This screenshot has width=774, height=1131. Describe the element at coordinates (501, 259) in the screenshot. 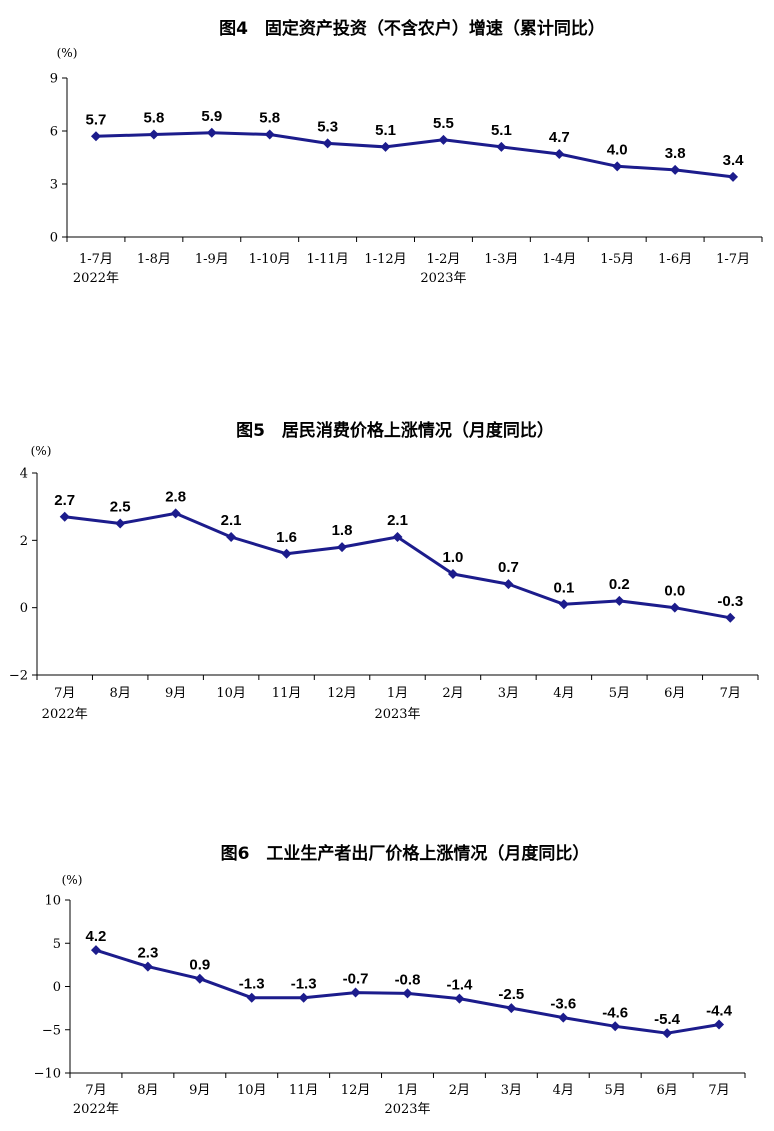

I see `fig4-category-label: 1-3月` at that location.